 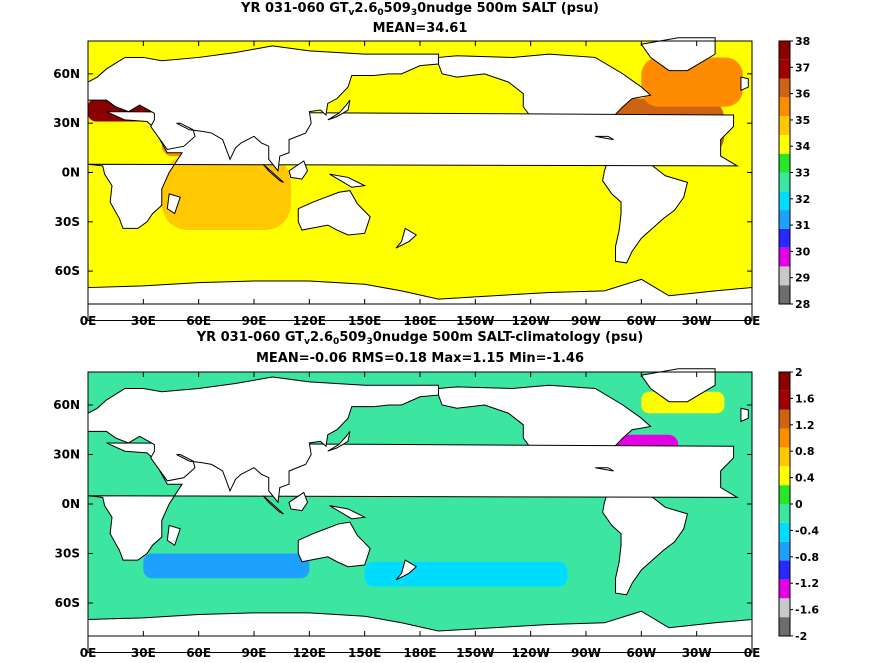 I want to click on colorbar-label: 31, so click(x=802, y=225).